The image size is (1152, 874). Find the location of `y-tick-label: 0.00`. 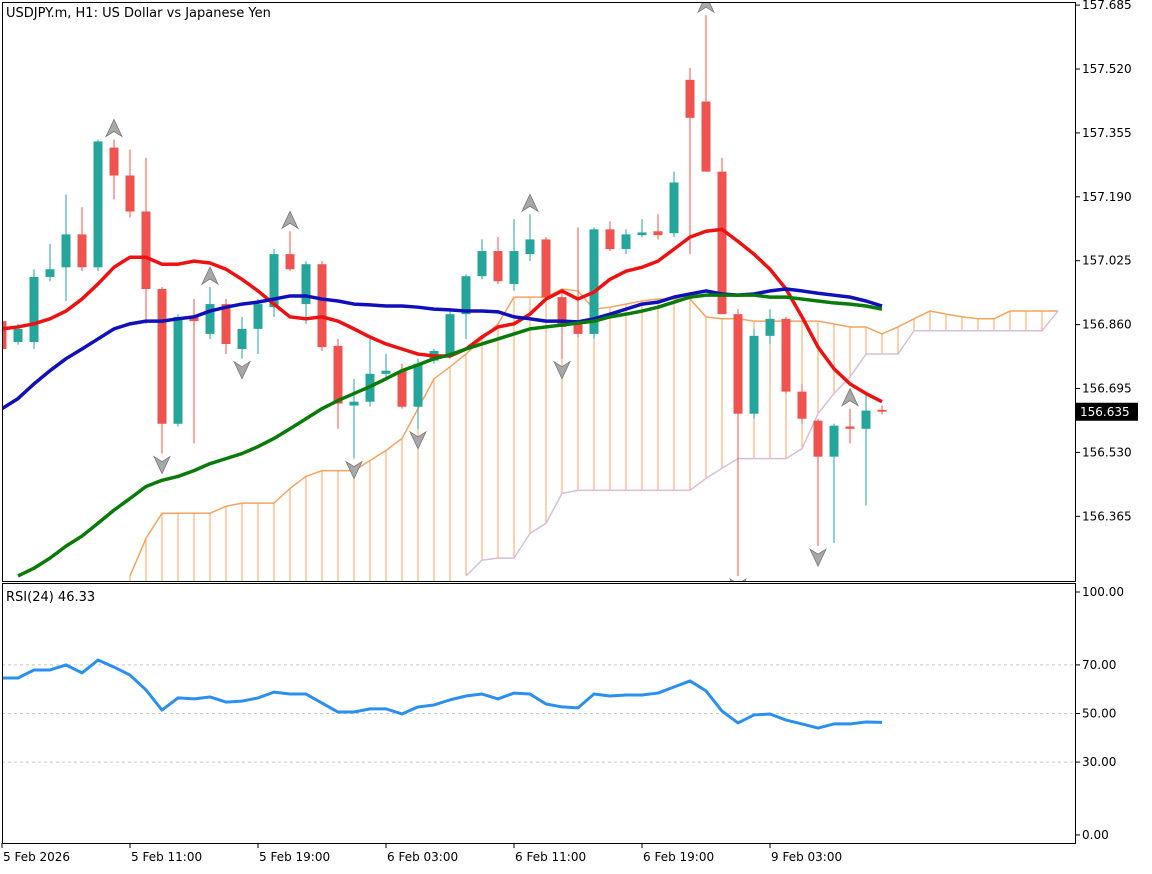

y-tick-label: 0.00 is located at coordinates (1095, 835).